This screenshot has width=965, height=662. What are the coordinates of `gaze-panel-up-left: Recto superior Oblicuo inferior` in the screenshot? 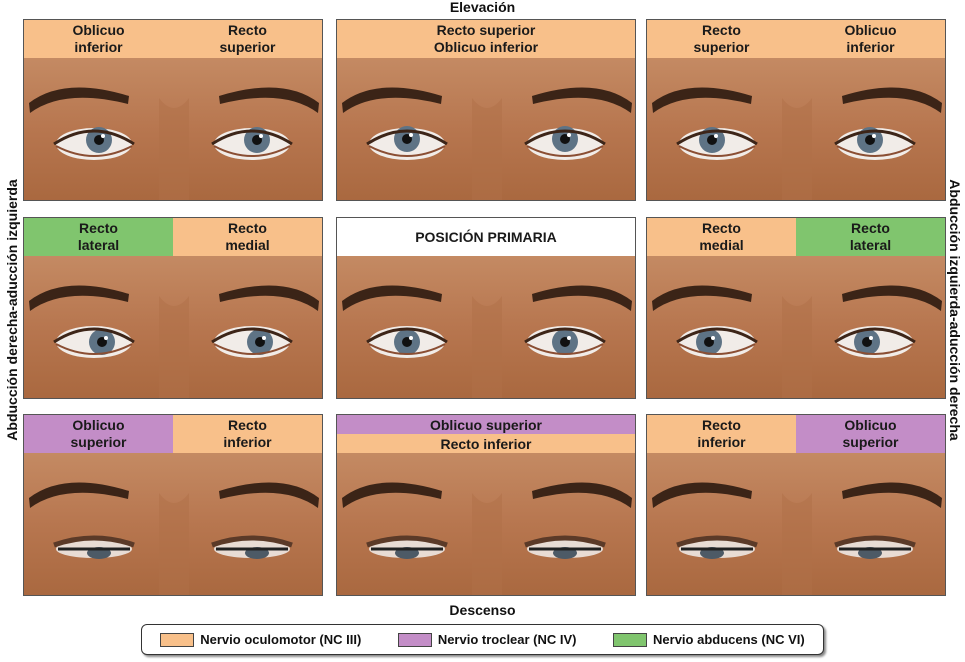 It's located at (796, 110).